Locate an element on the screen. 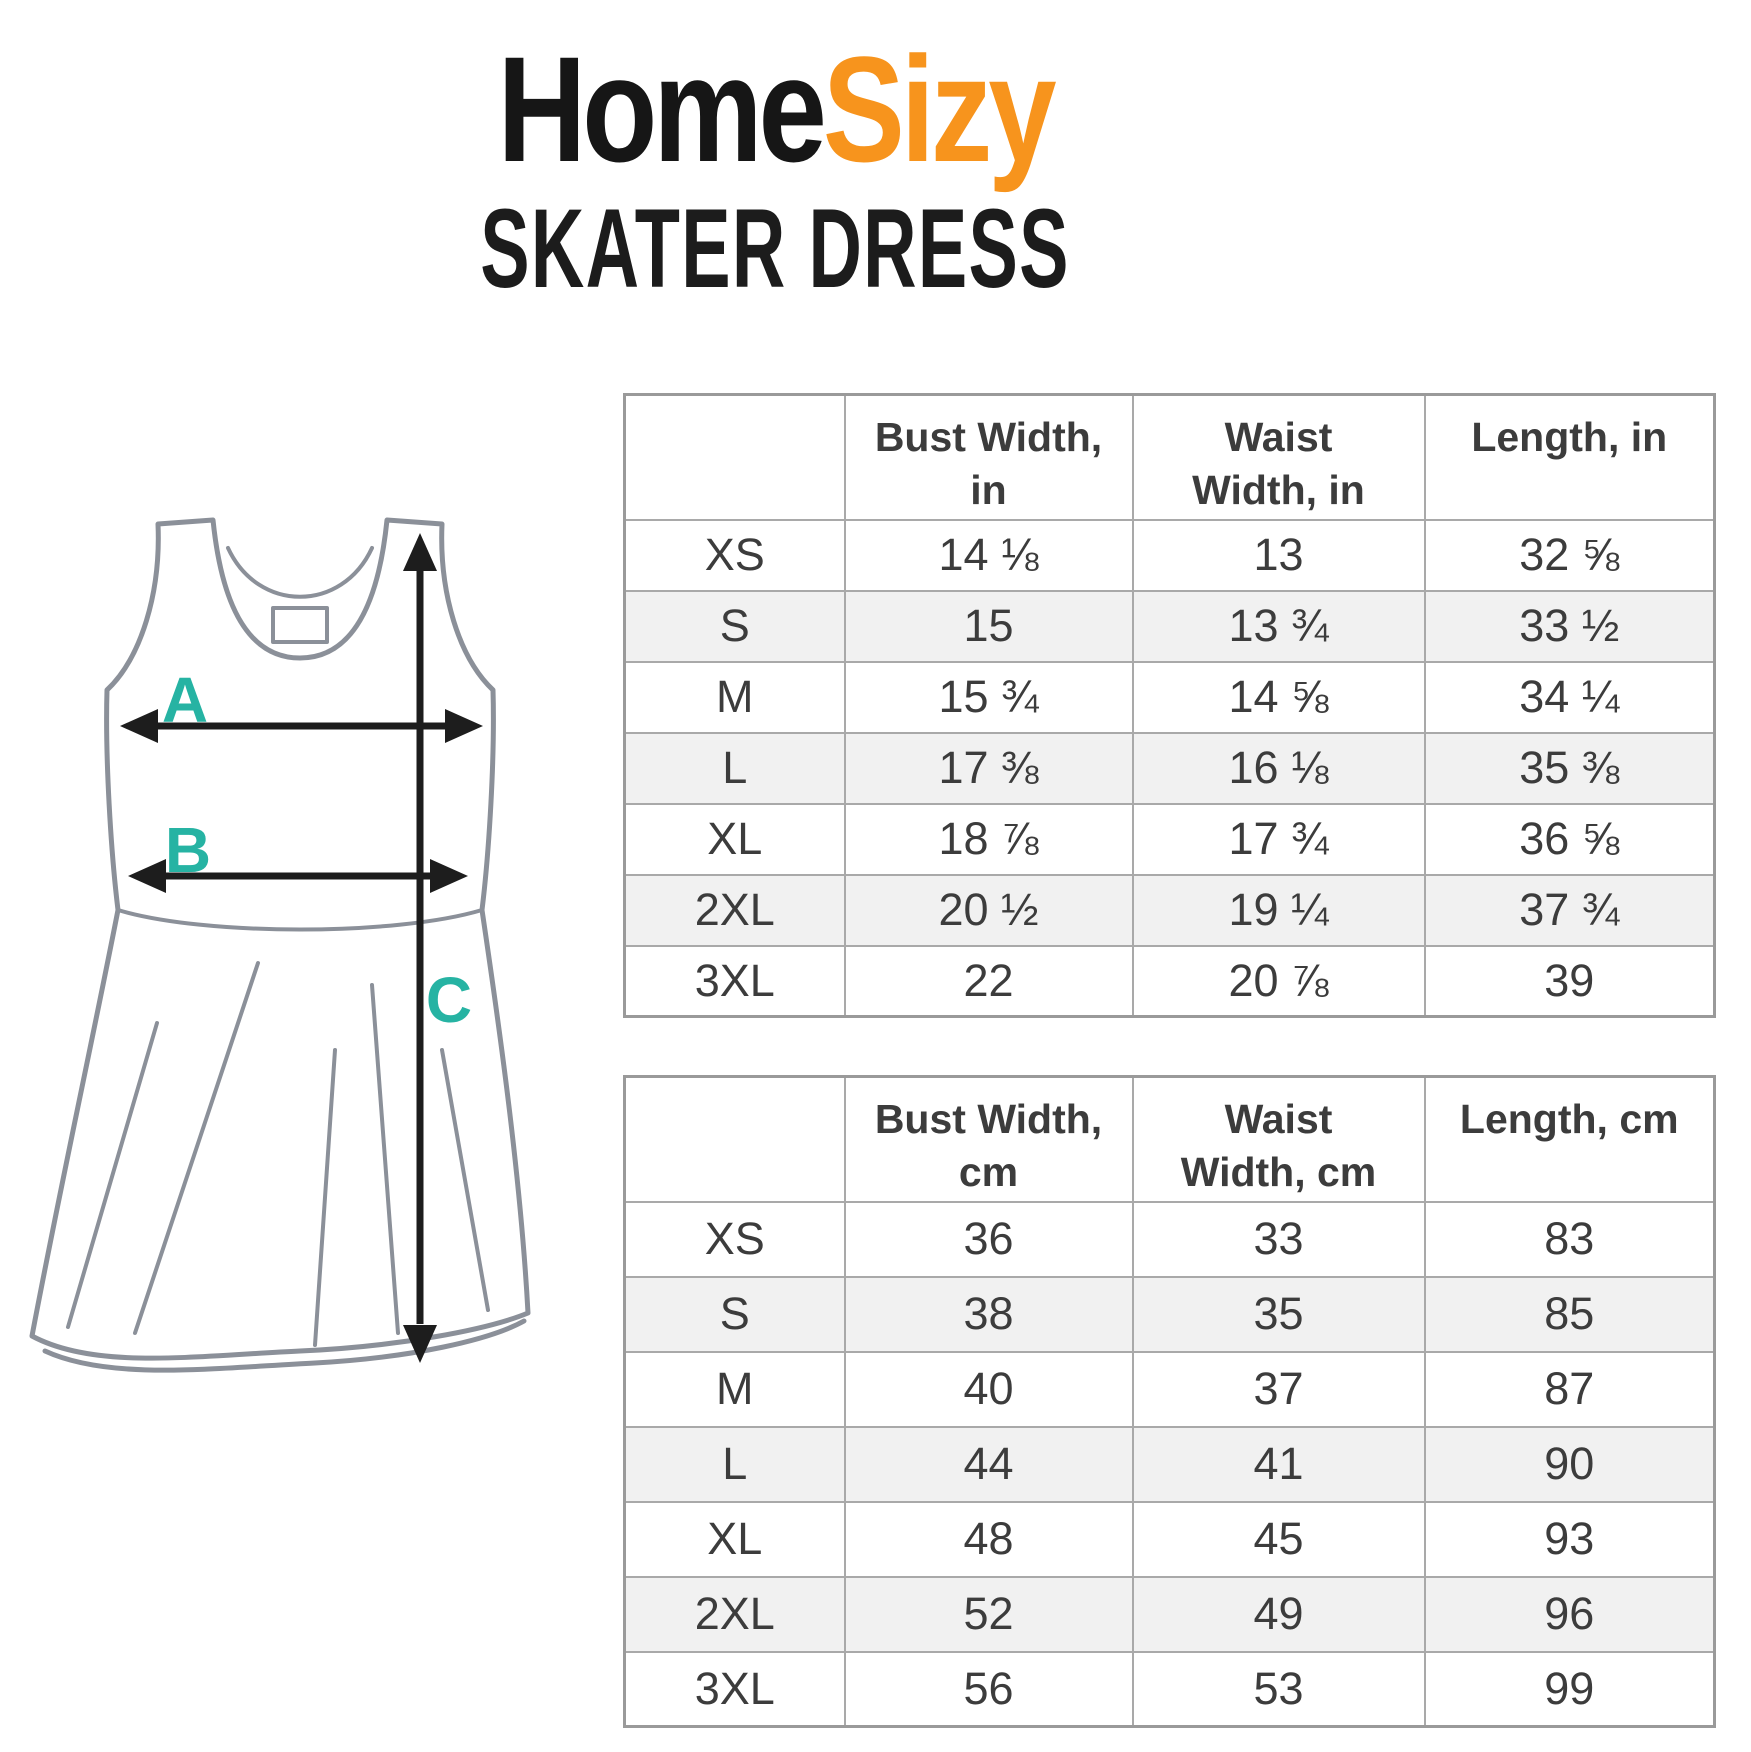 Image resolution: width=1751 pixels, height=1752 pixels. table-row: 3XL 22 20 ⅞ 39 is located at coordinates (1169, 981).